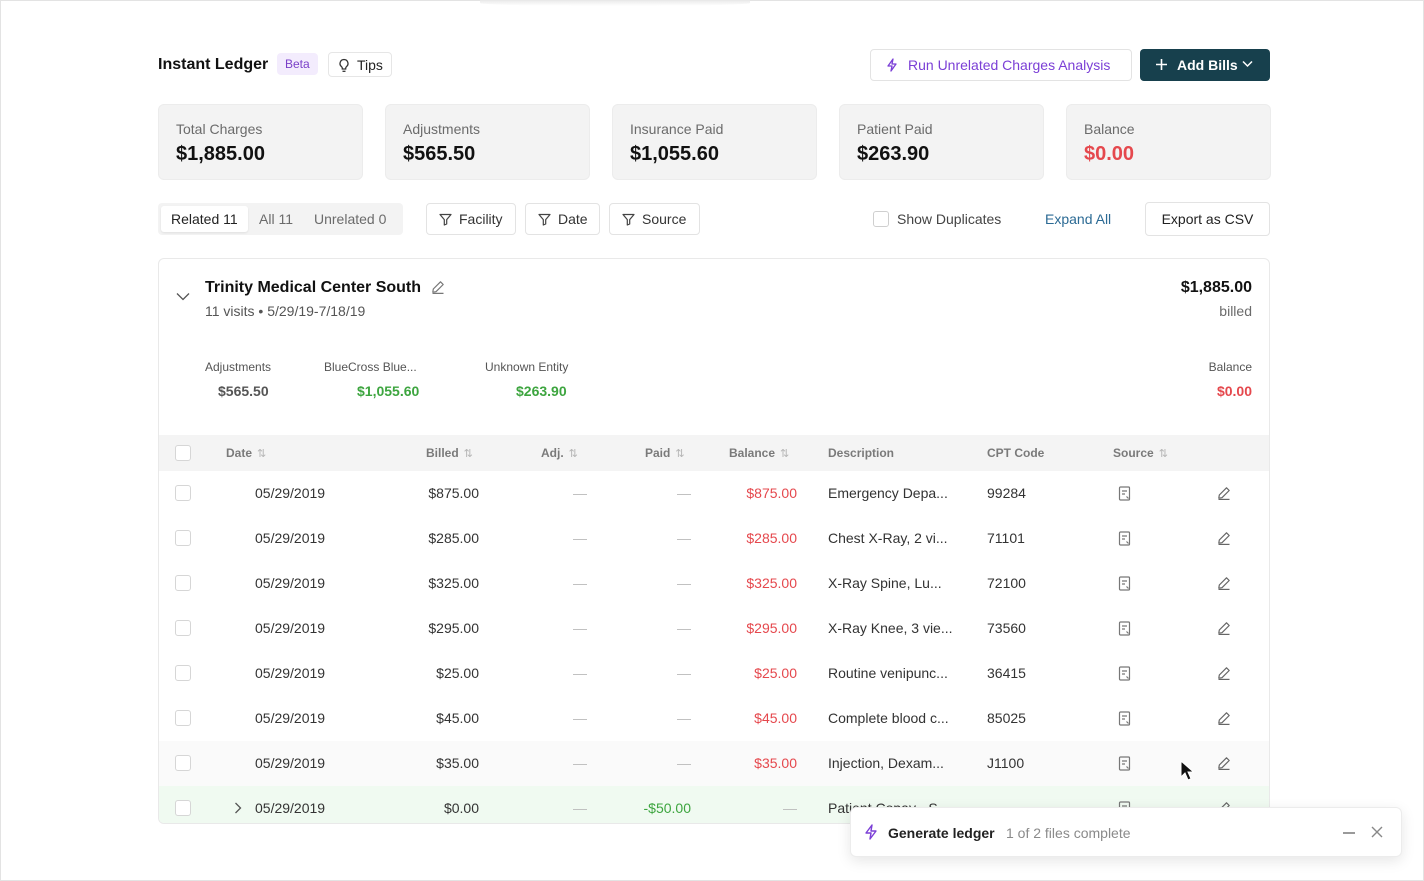 The width and height of the screenshot is (1424, 881). I want to click on beta-badge: Beta, so click(297, 64).